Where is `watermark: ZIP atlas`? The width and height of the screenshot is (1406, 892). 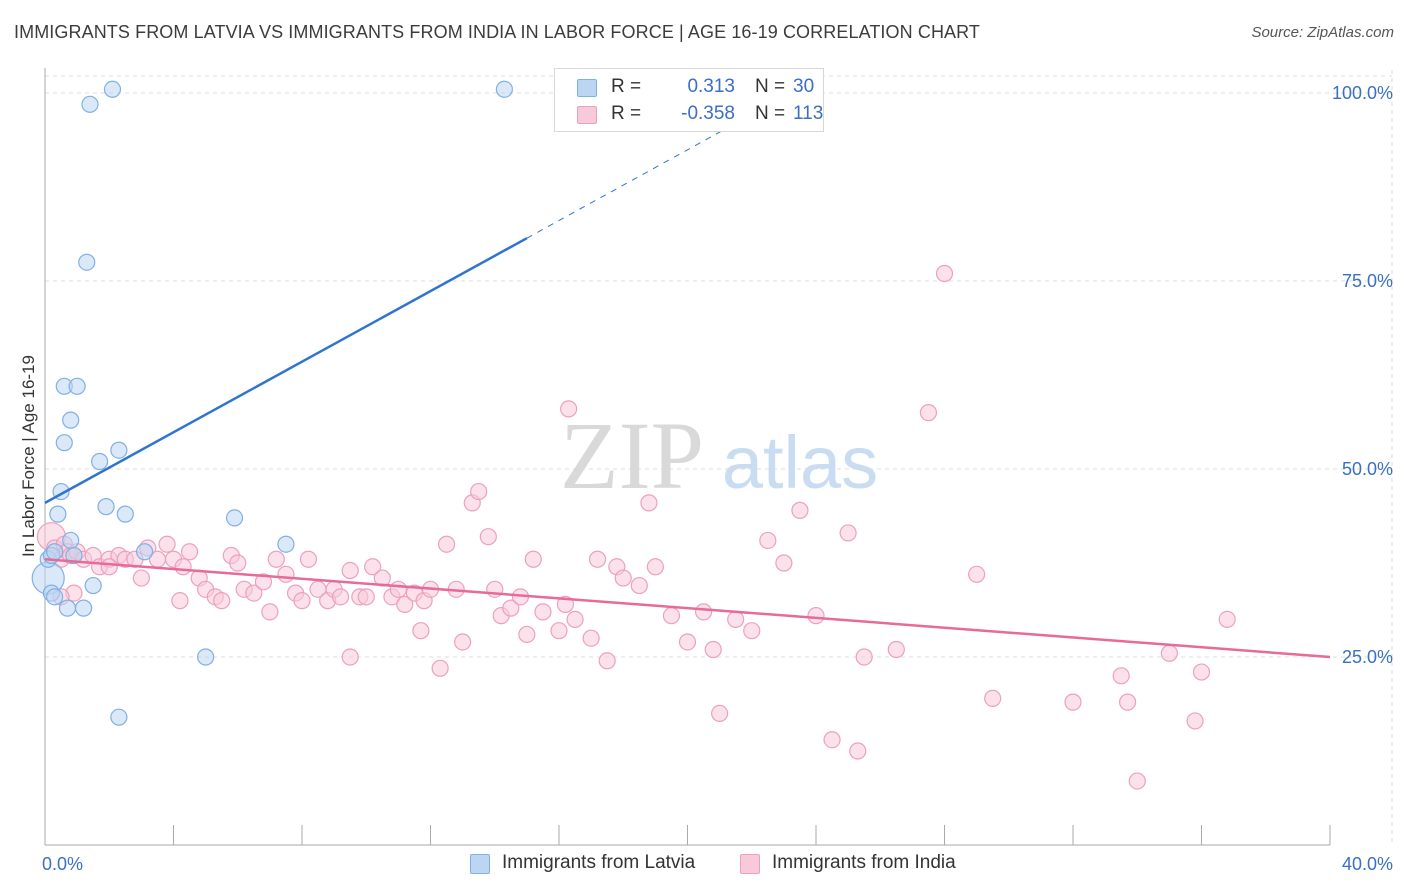 watermark: ZIP atlas is located at coordinates (719, 455).